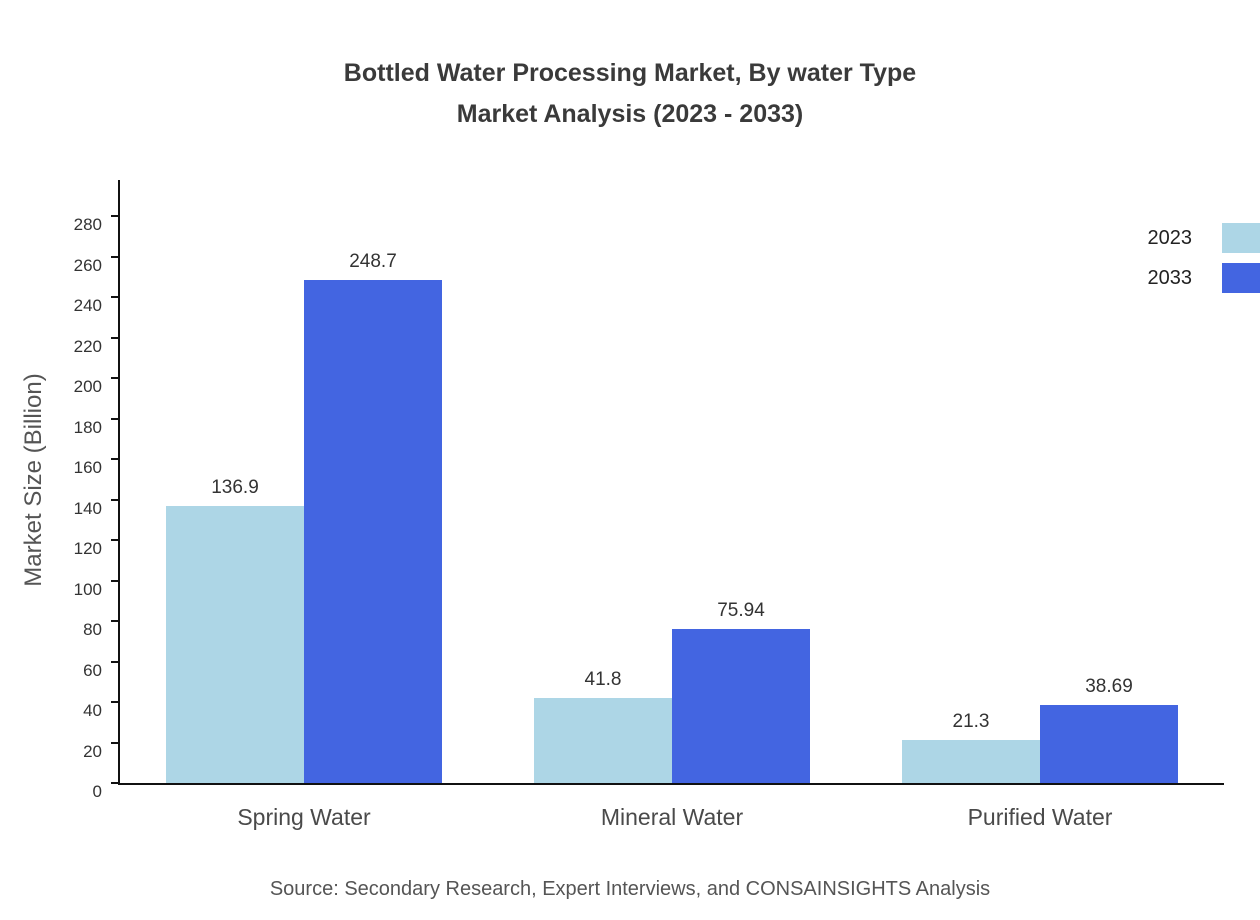 This screenshot has height=920, width=1260. What do you see at coordinates (92, 670) in the screenshot?
I see `y-tick-label: 60` at bounding box center [92, 670].